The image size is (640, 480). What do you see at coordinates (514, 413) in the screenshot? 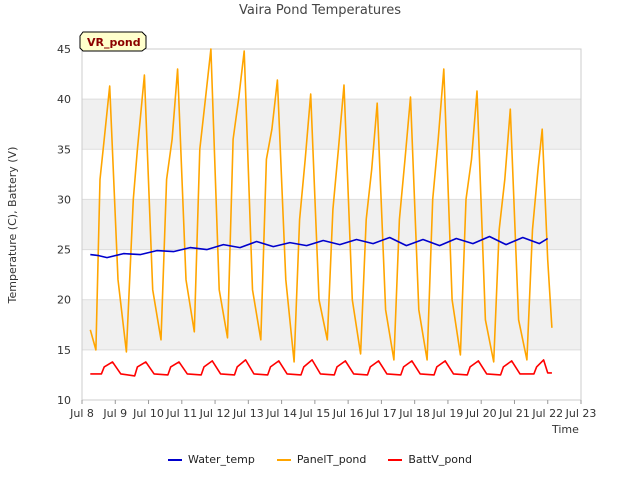
I see `x-tick-label: Jul 21` at bounding box center [514, 413].